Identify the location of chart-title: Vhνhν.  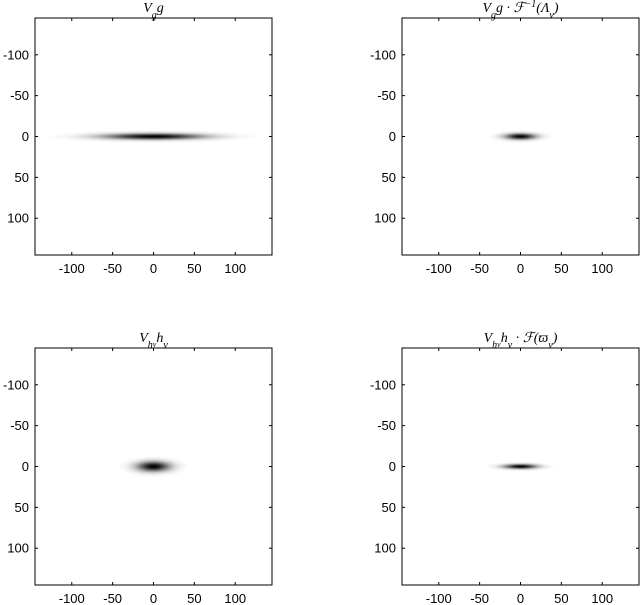
(153, 341).